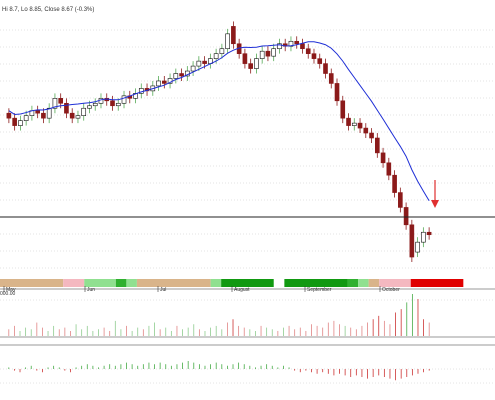 Image resolution: width=495 pixels, height=400 pixels. What do you see at coordinates (91, 290) in the screenshot?
I see `x-tick-label: Jun` at bounding box center [91, 290].